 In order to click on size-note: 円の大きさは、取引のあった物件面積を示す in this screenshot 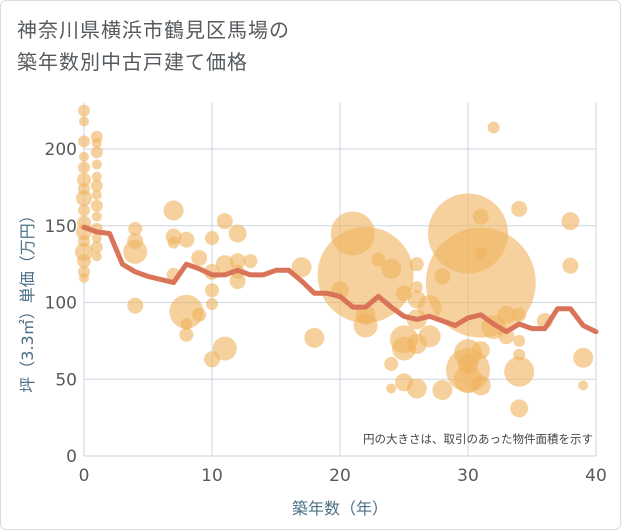, I will do `click(478, 439)`.